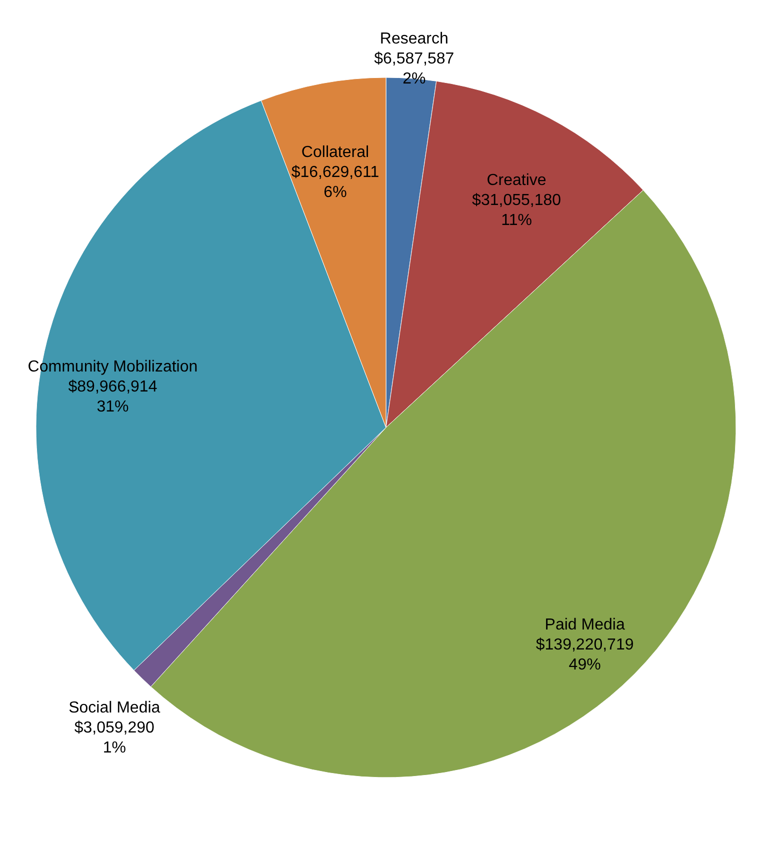 This screenshot has width=772, height=855. I want to click on slice-label: Social Media, so click(114, 707).